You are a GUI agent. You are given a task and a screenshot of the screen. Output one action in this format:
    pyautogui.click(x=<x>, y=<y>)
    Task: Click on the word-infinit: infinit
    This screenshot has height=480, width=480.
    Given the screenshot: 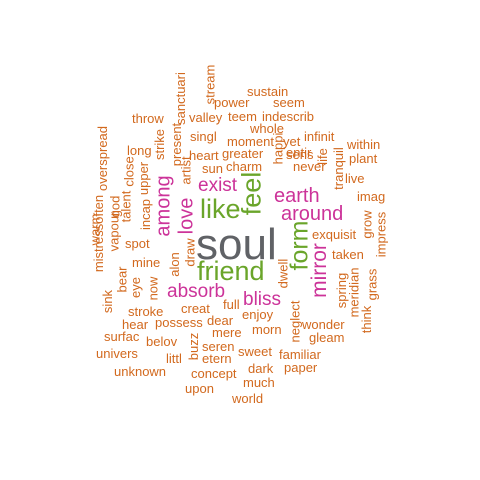 What is the action you would take?
    pyautogui.click(x=319, y=136)
    